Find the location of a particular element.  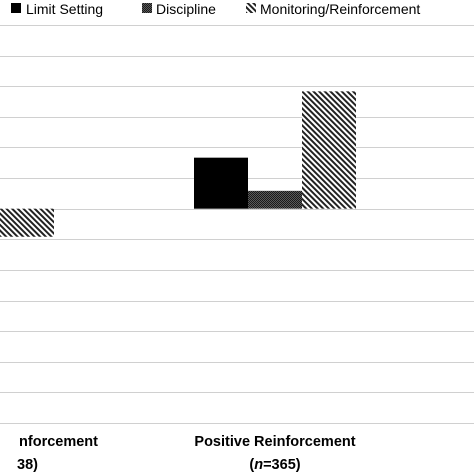

legend-swatch-monitoring-reinforcement is located at coordinates (251, 8).